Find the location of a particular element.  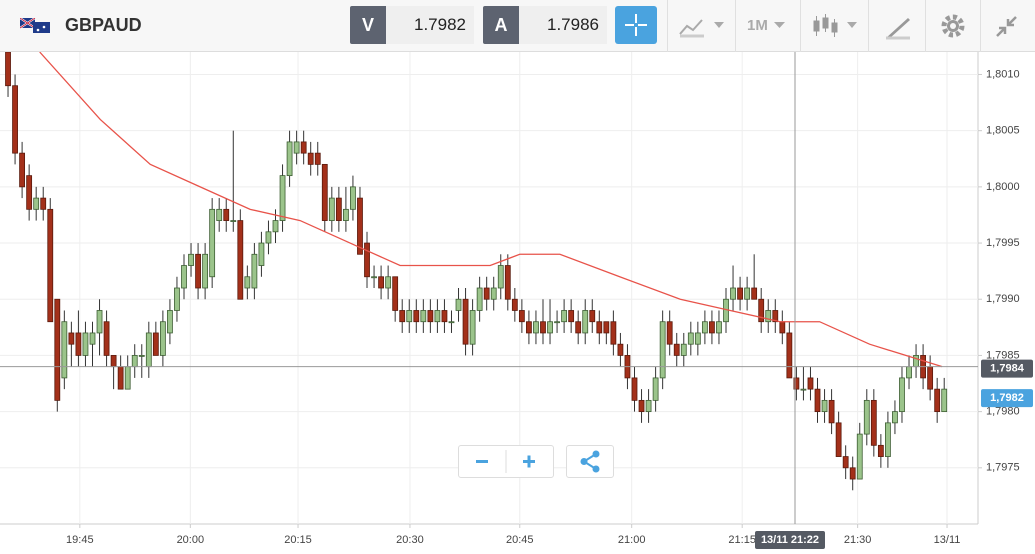

x-tick-label: 21:15 is located at coordinates (742, 540).